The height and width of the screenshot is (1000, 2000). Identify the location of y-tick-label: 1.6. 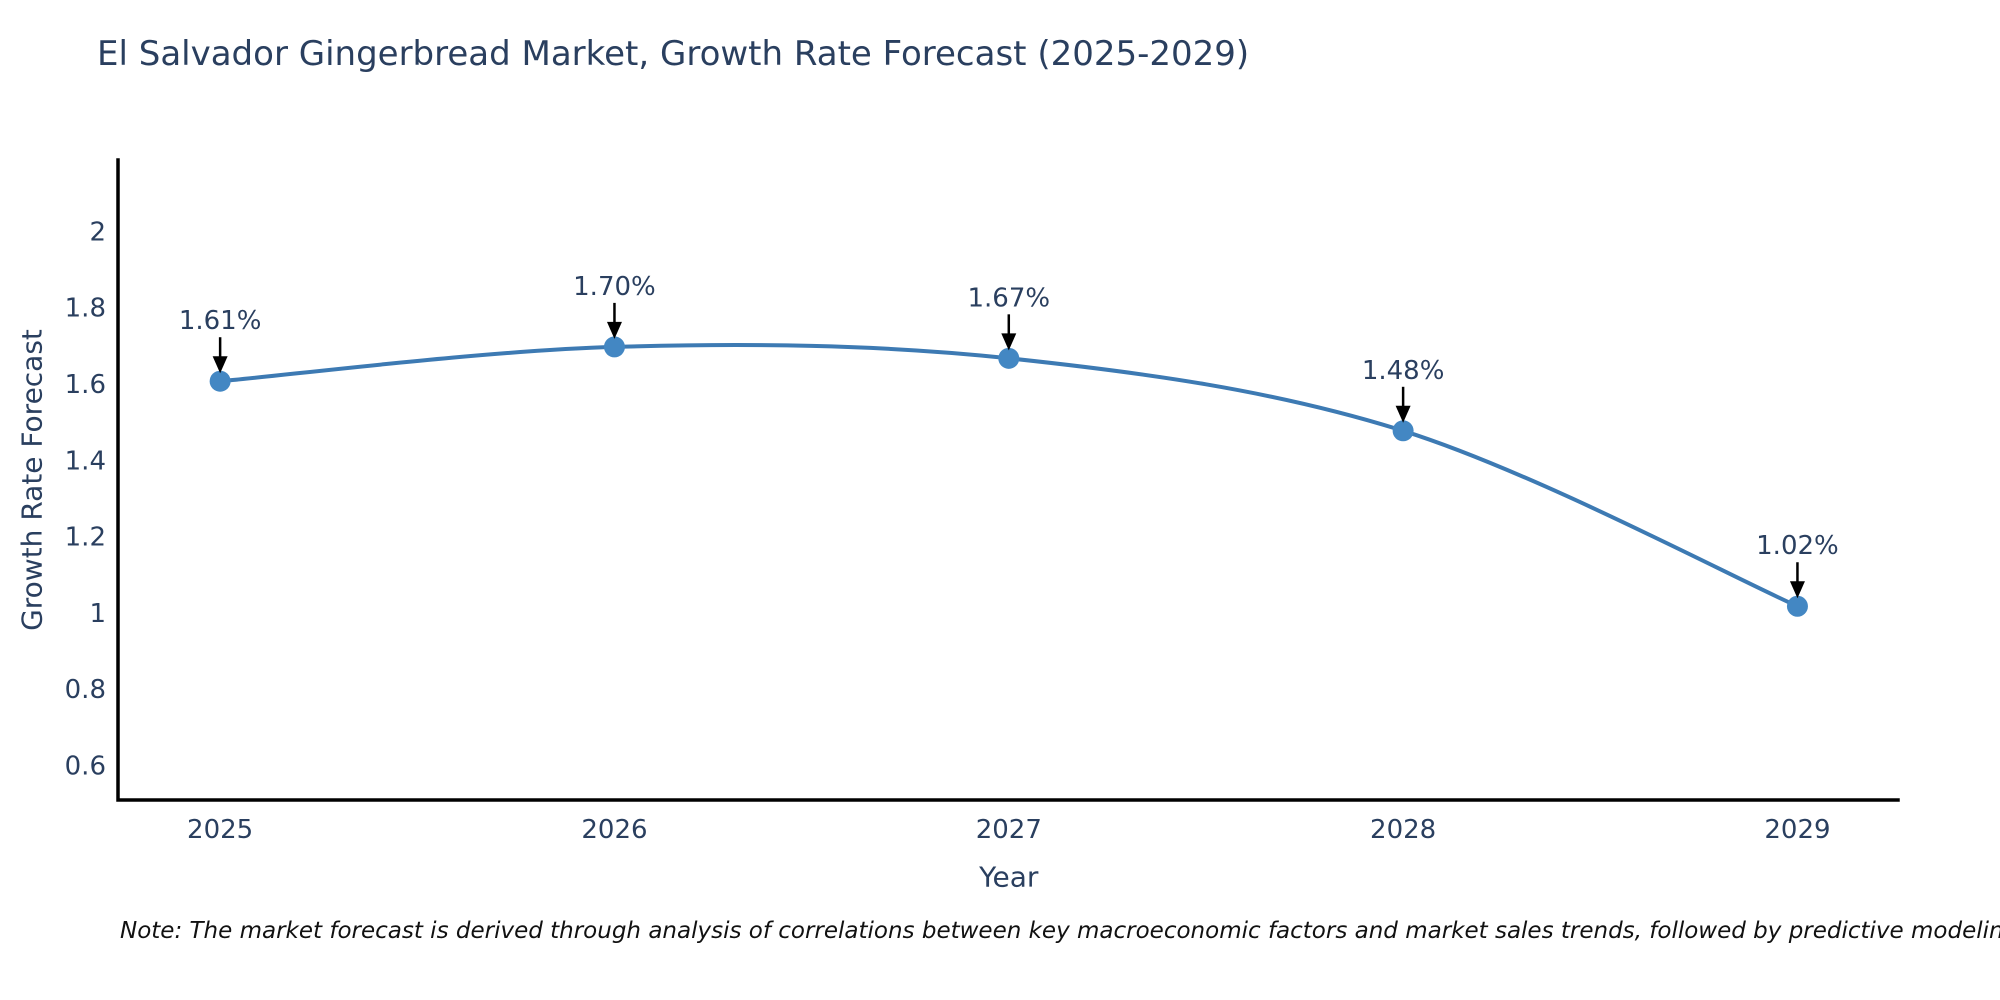
(85, 385).